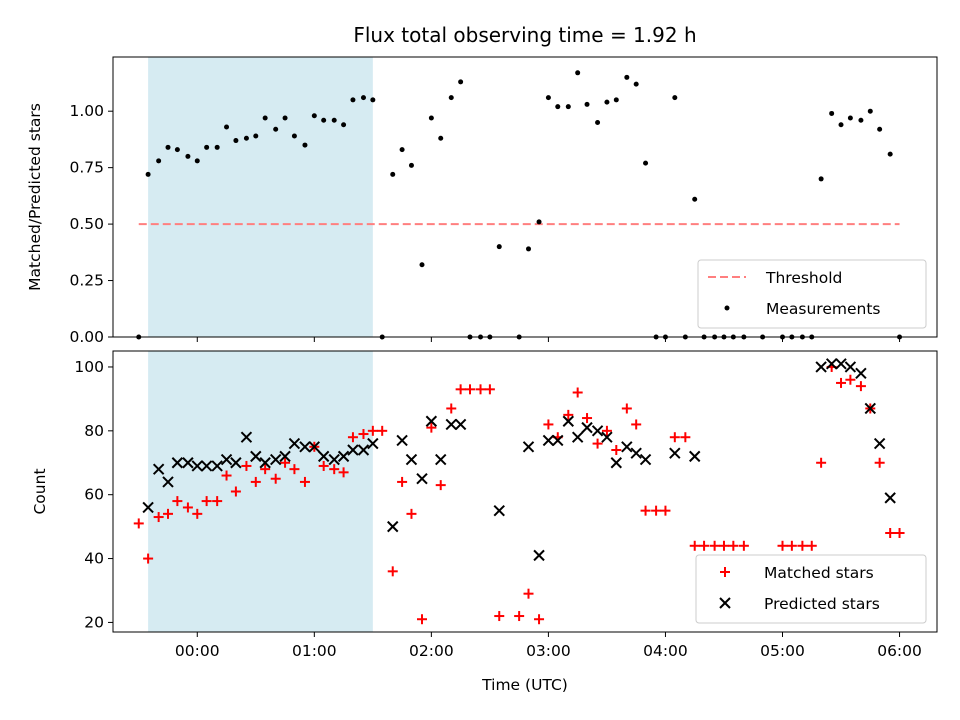 Image resolution: width=960 pixels, height=720 pixels. What do you see at coordinates (548, 339) in the screenshot?
I see `ratio-panel-x-ticks` at bounding box center [548, 339].